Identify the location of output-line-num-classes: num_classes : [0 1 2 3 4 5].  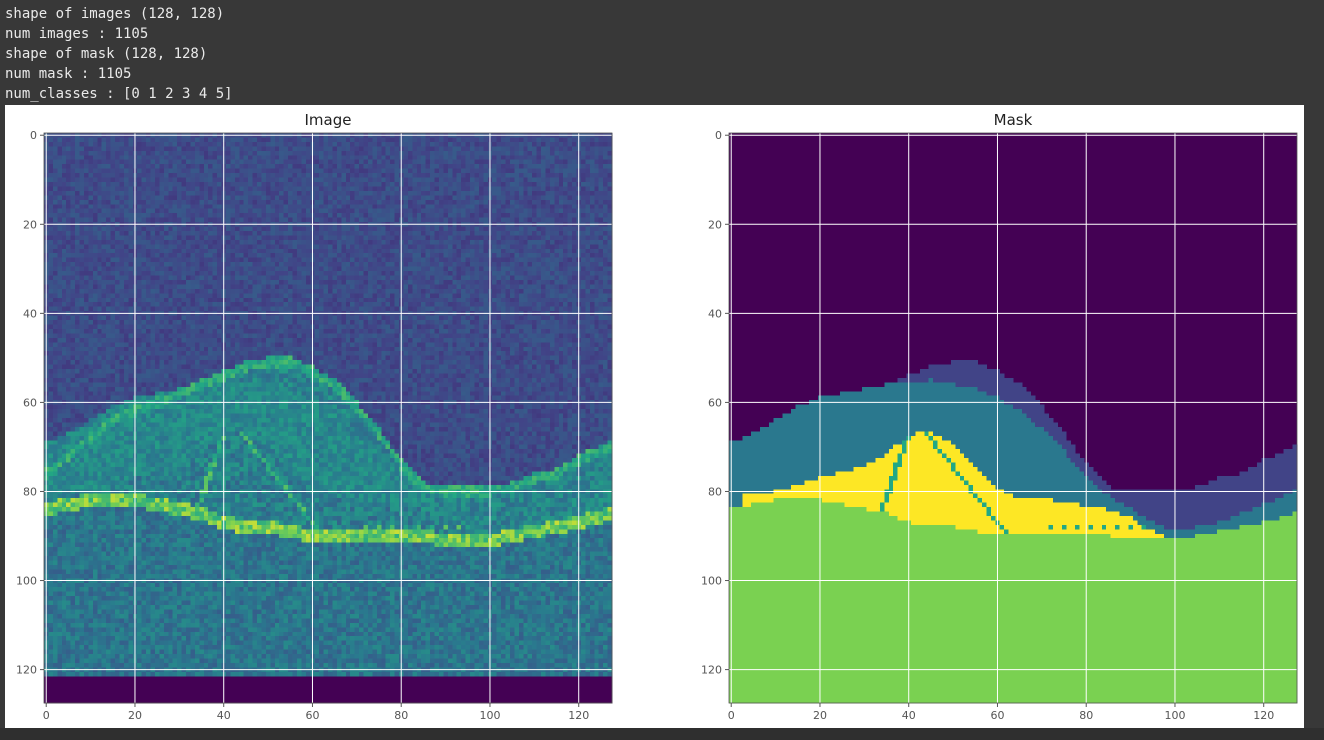
(119, 94).